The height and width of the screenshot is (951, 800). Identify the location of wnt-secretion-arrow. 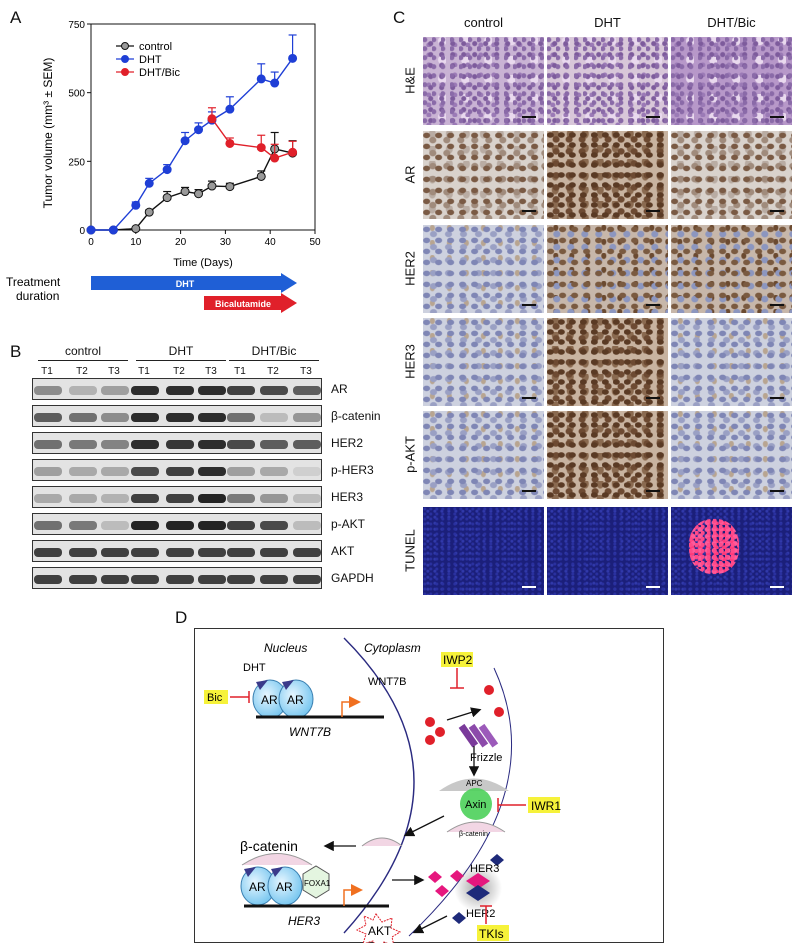
(464, 714).